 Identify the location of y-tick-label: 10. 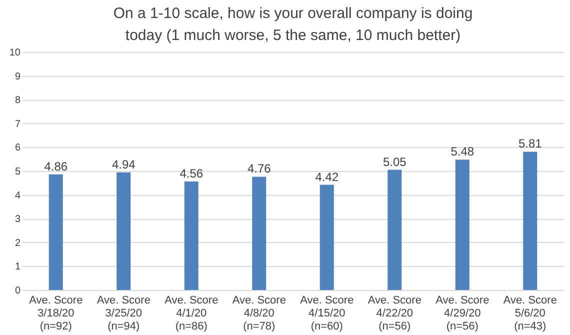
(15, 53).